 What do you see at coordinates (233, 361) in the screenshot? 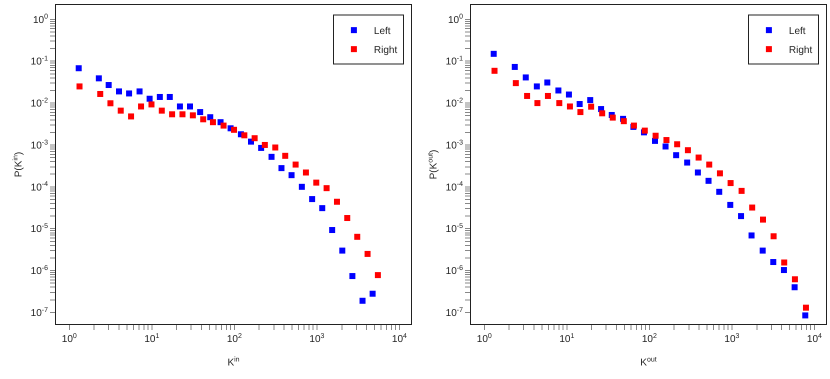
I see `x-axis-title: K$^{in}$` at bounding box center [233, 361].